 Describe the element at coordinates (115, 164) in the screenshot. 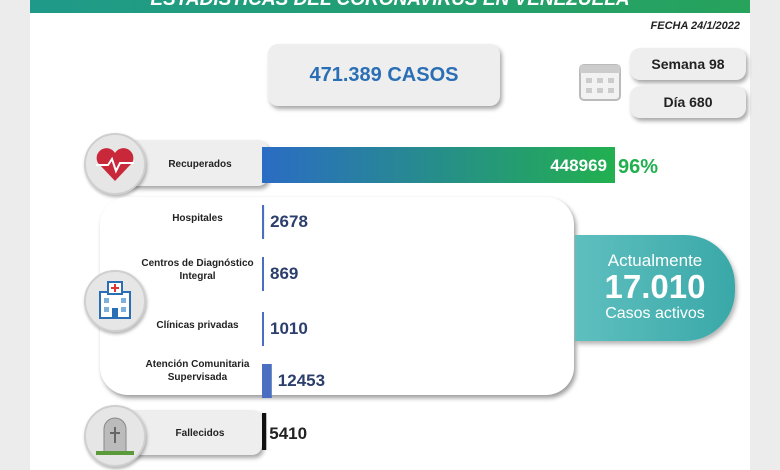

I see `heart-icon` at that location.